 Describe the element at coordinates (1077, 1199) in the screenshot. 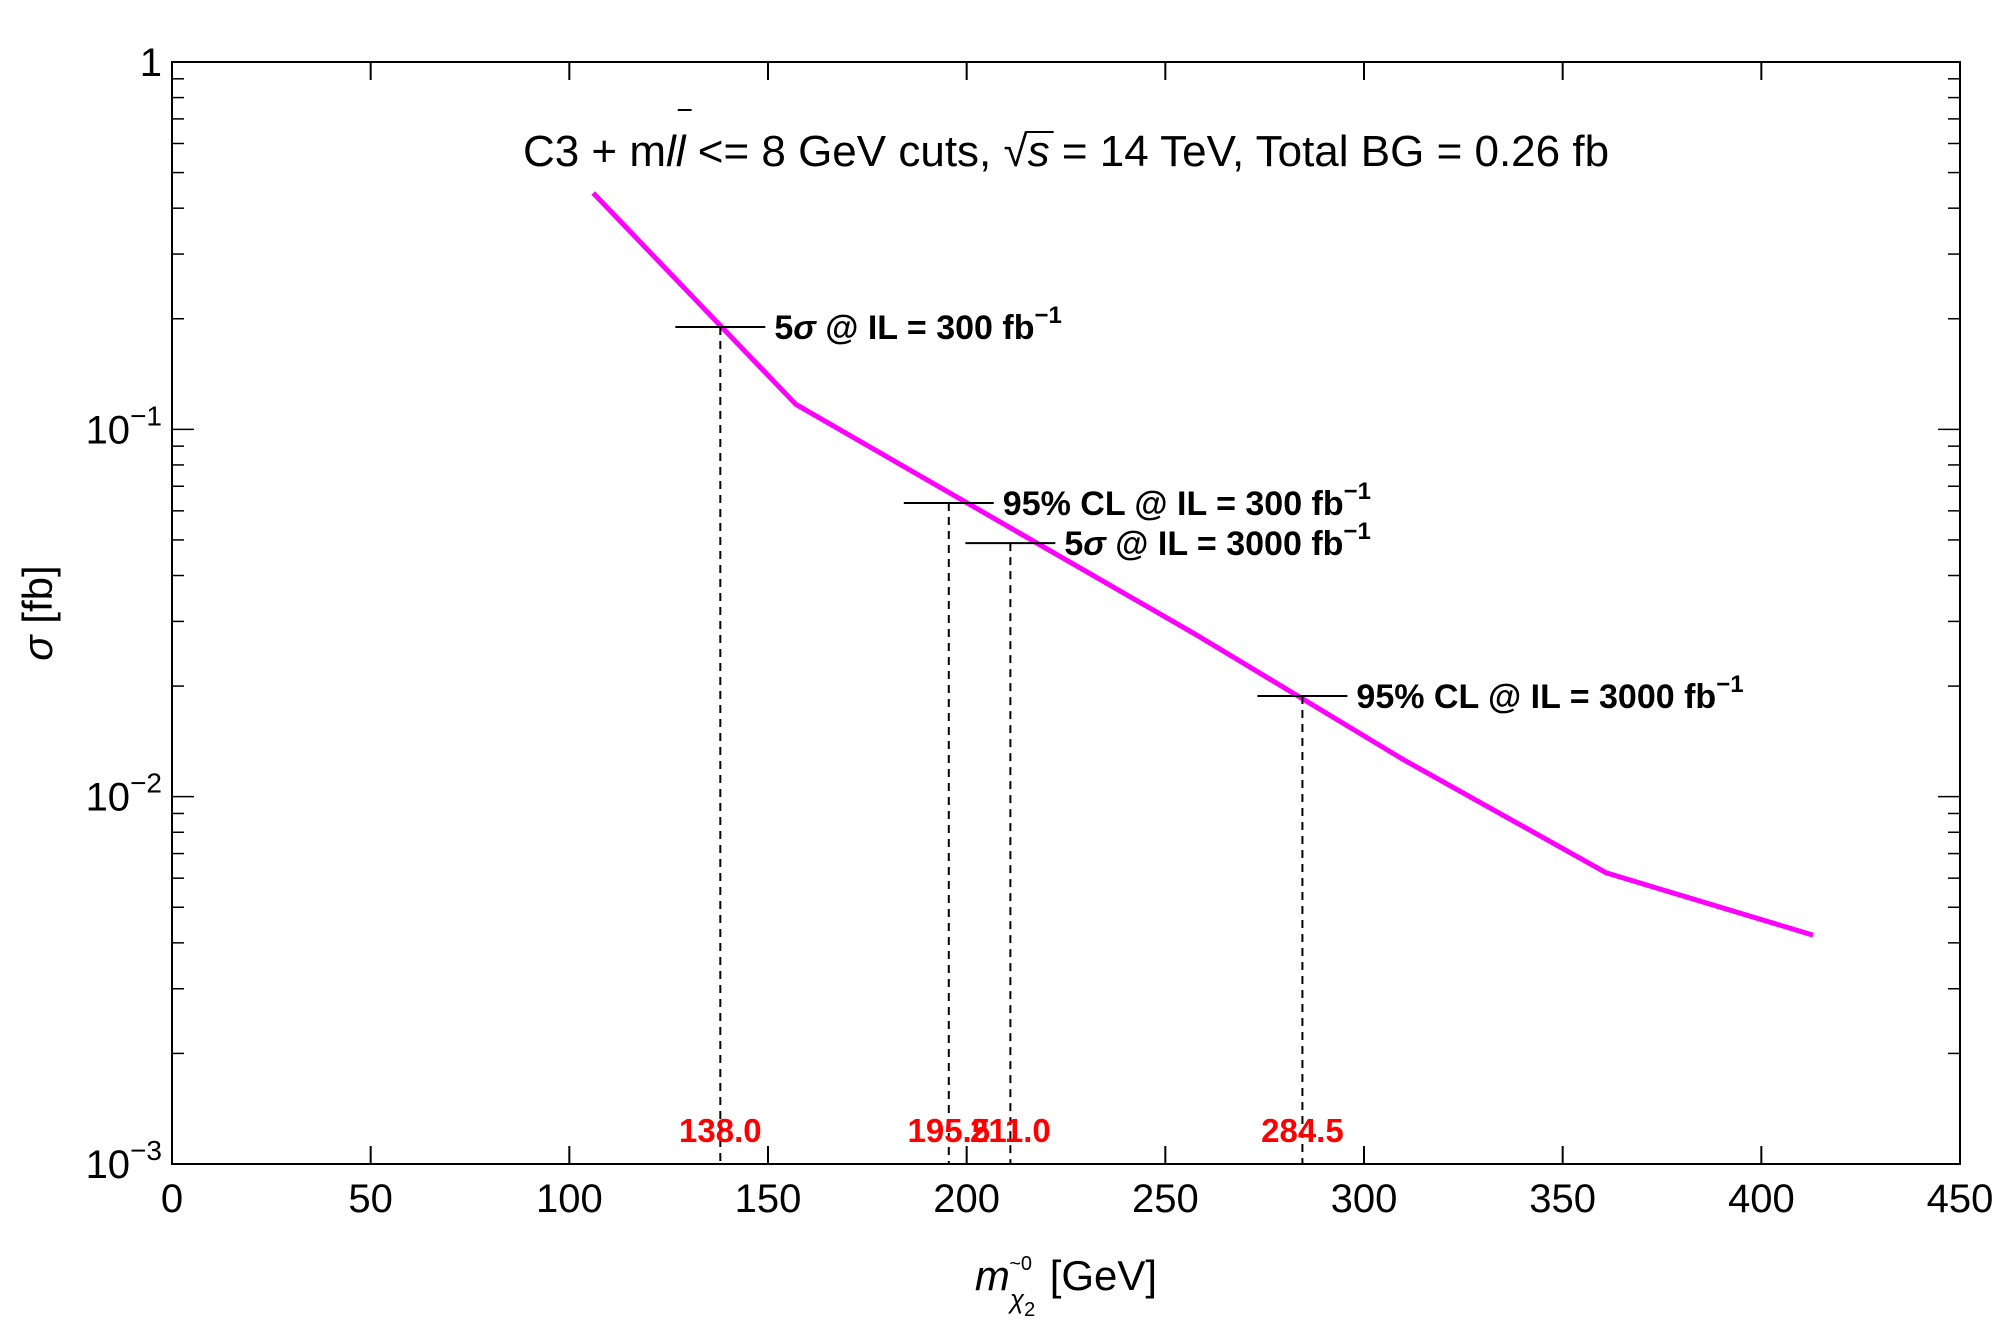

I see `x-tick-labels: 0 50 100 150 200 250 300 350 400 450` at that location.